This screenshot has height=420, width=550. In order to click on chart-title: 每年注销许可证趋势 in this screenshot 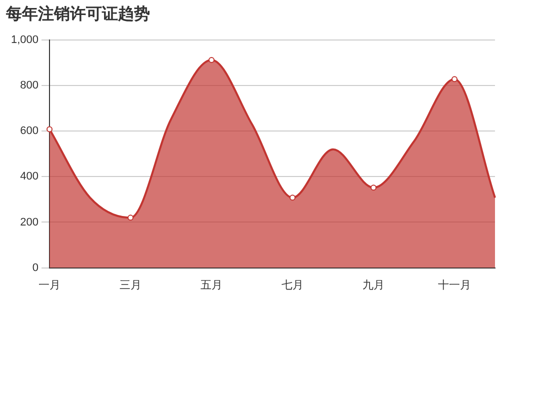, I will do `click(78, 14)`.